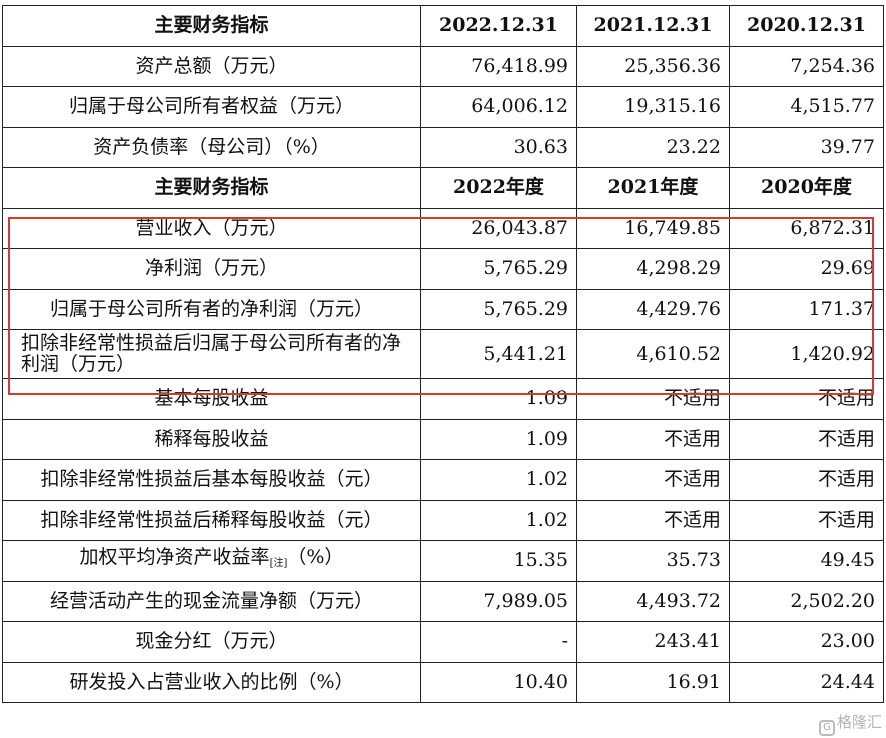 The width and height of the screenshot is (886, 738). I want to click on row-label: 稀释每股收益, so click(211, 439).